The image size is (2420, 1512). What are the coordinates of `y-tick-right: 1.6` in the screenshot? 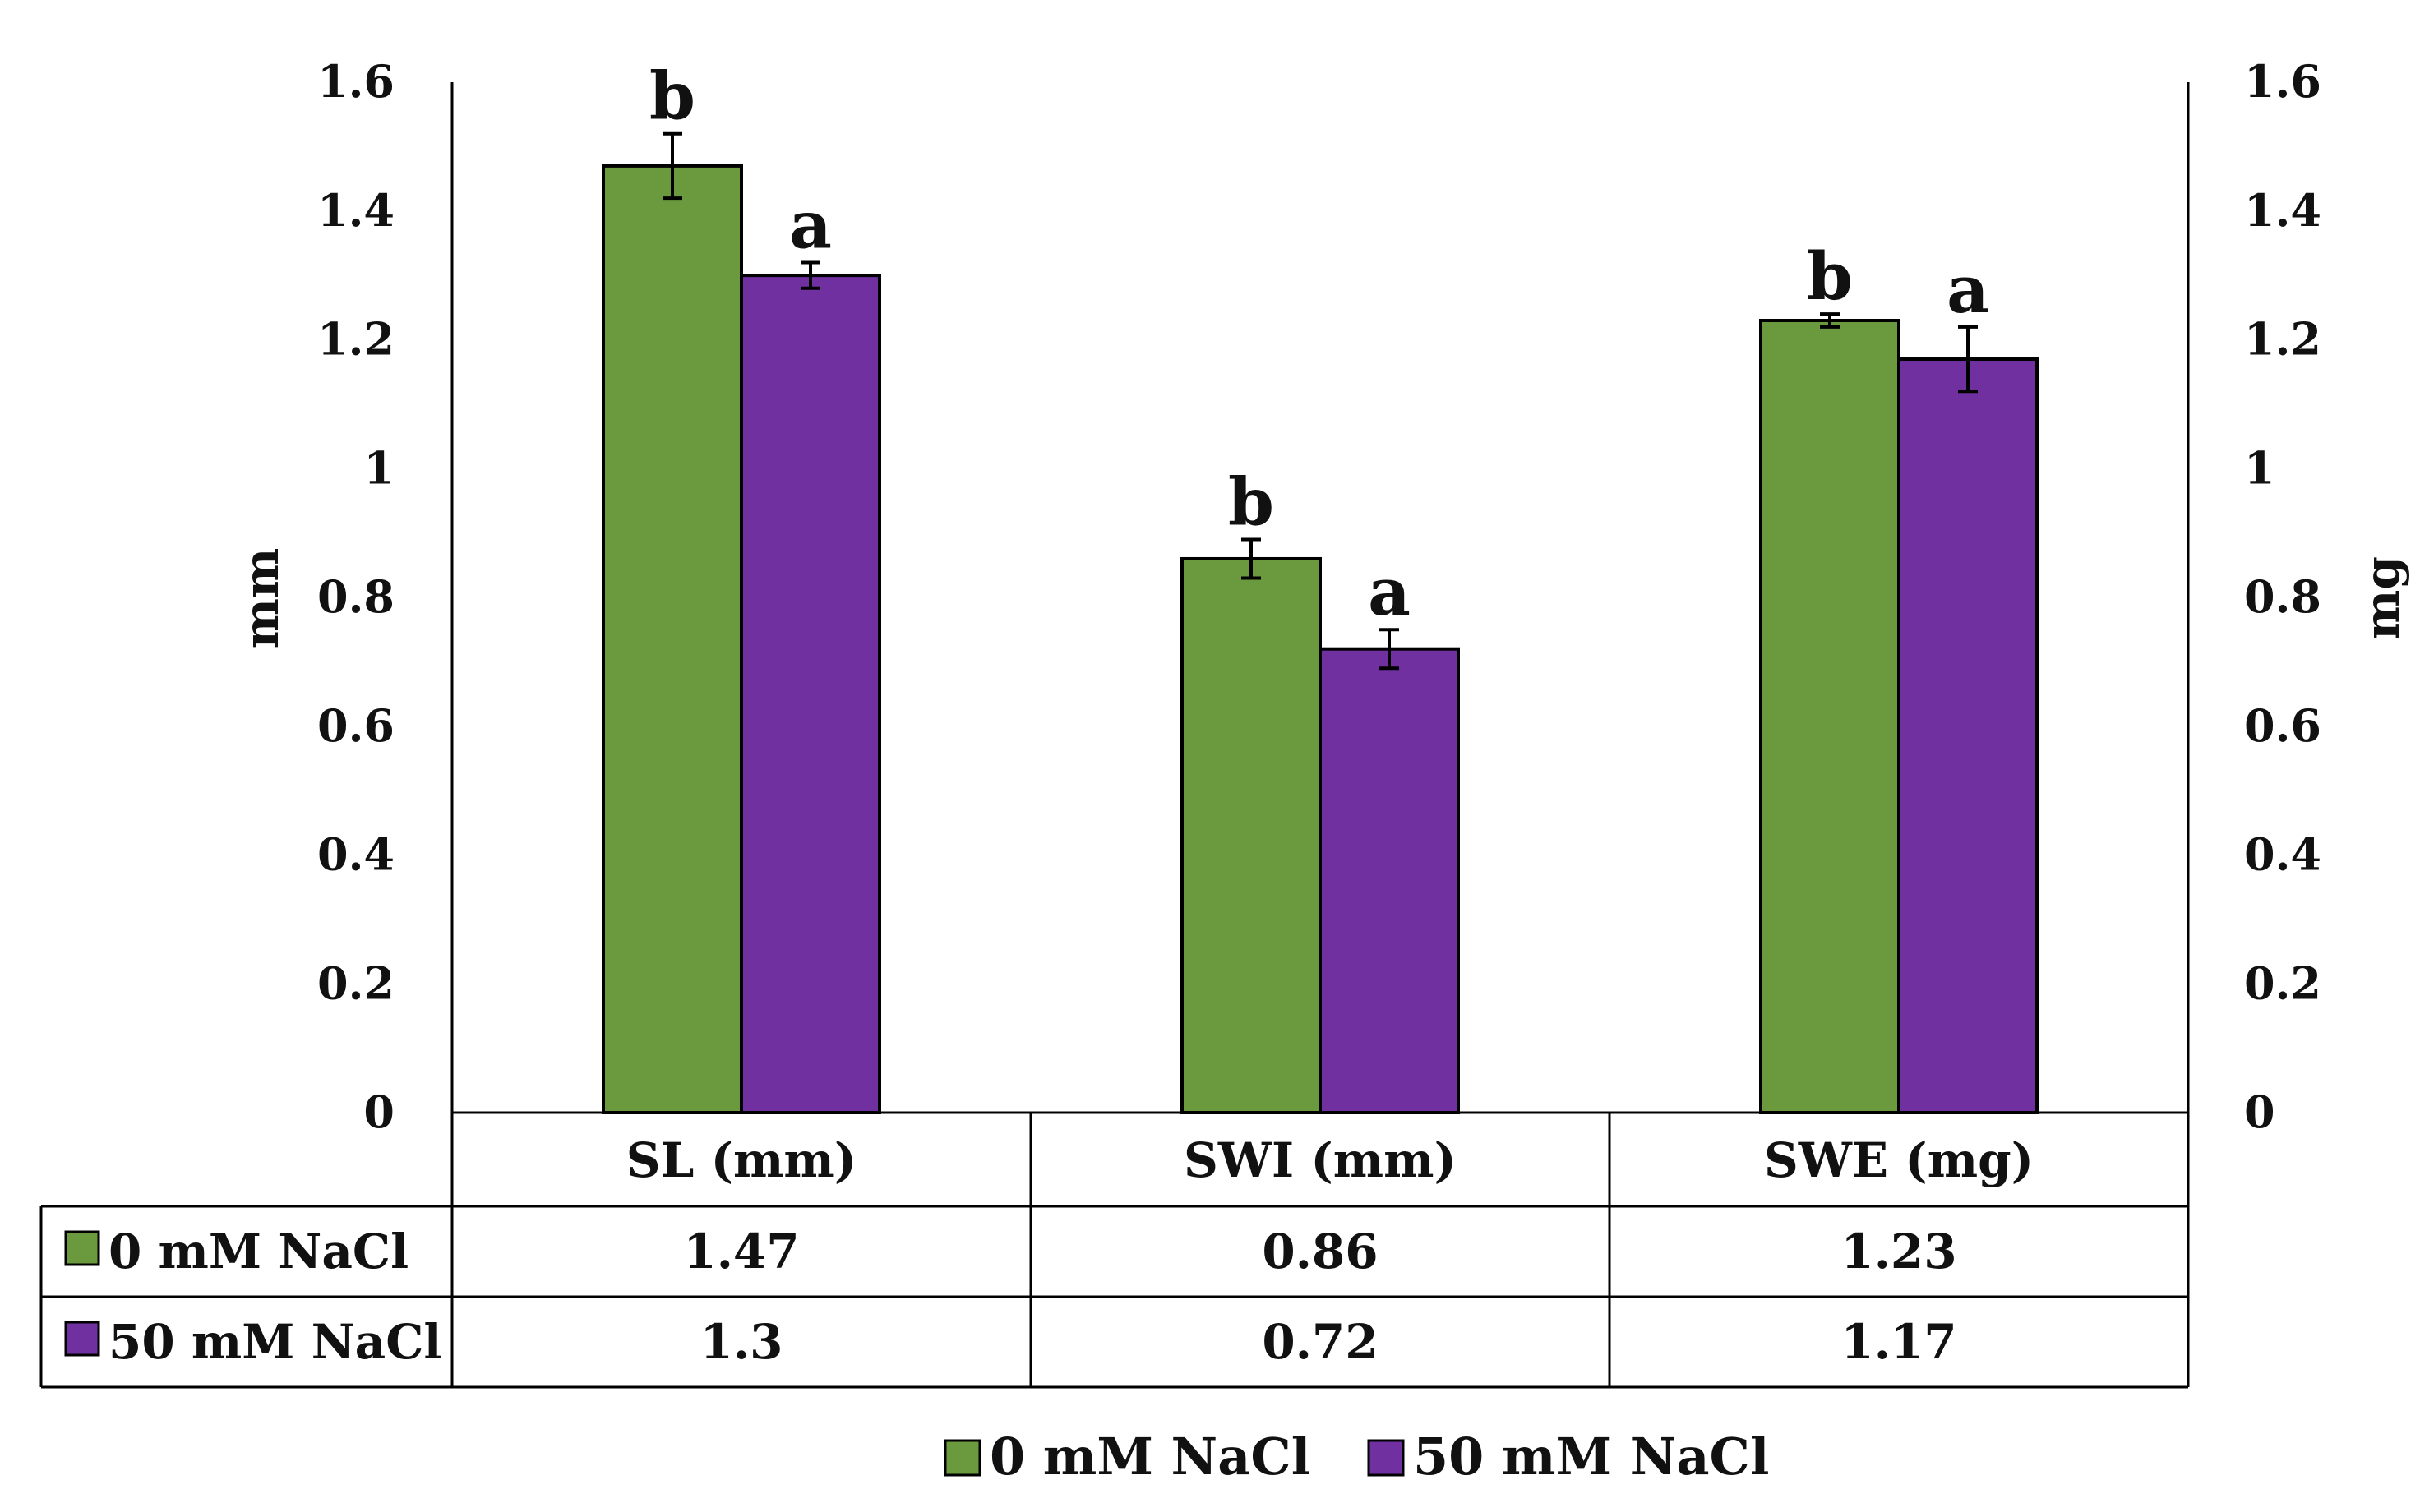 It's located at (2282, 81).